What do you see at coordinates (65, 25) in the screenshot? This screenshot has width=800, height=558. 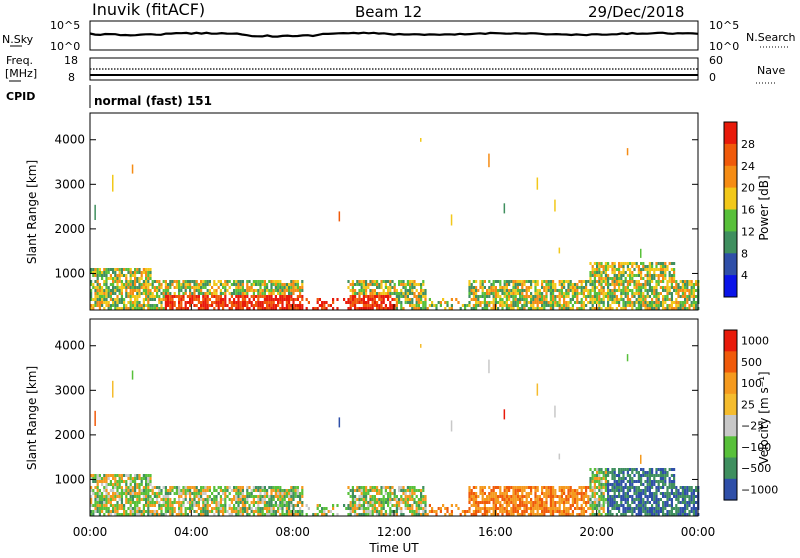 I see `noise-left-tick-top: 10^5` at bounding box center [65, 25].